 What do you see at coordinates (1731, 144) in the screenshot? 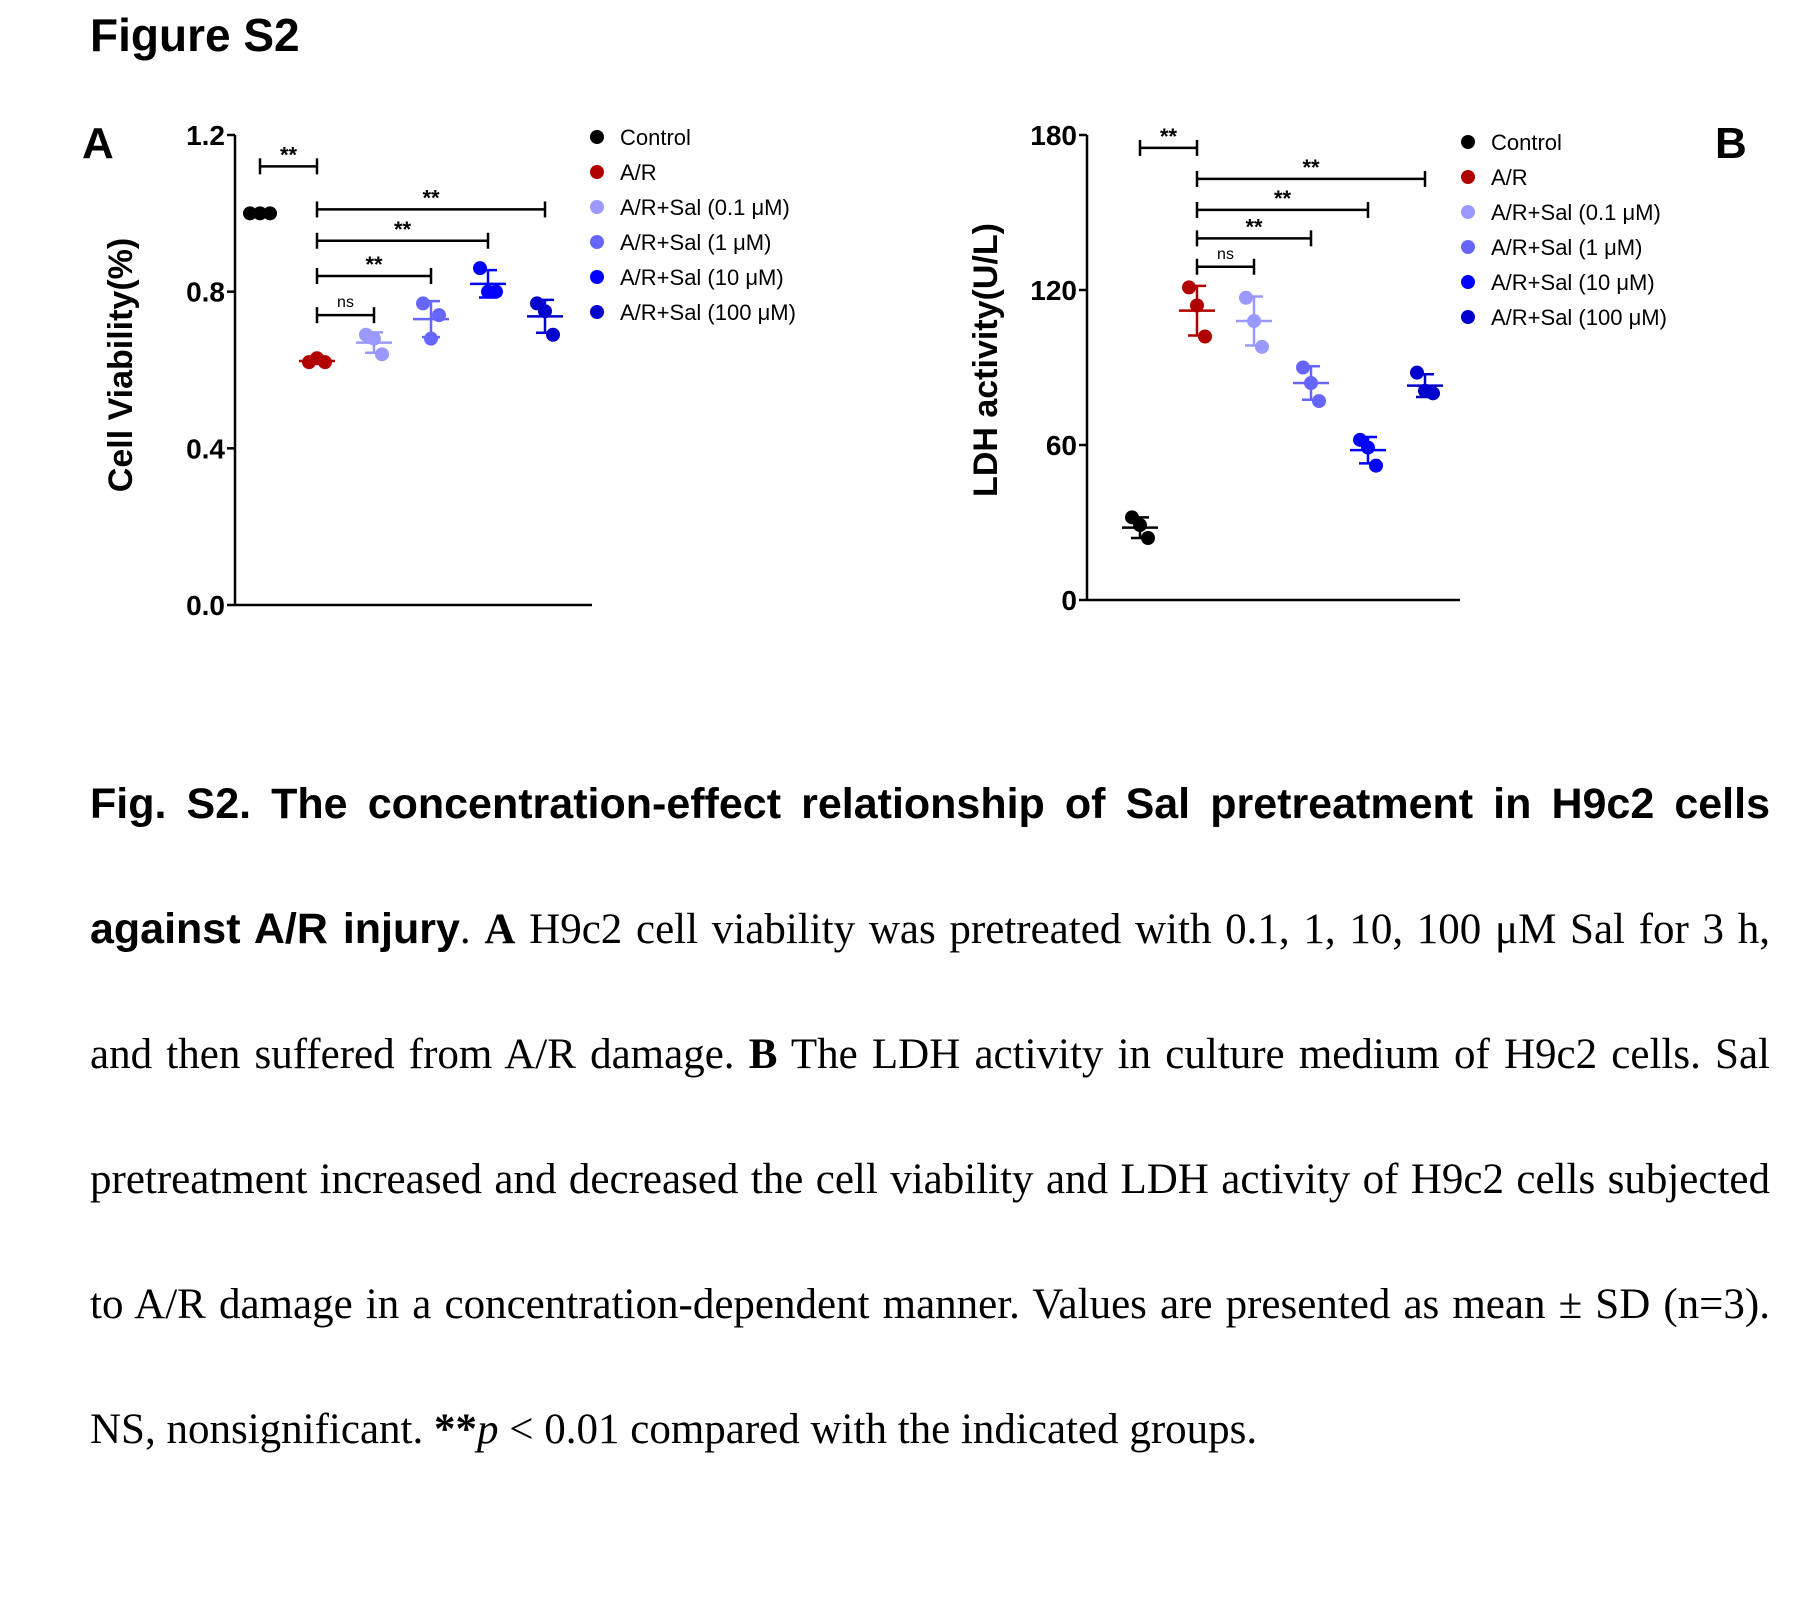
I see `panel-label-b: B` at bounding box center [1731, 144].